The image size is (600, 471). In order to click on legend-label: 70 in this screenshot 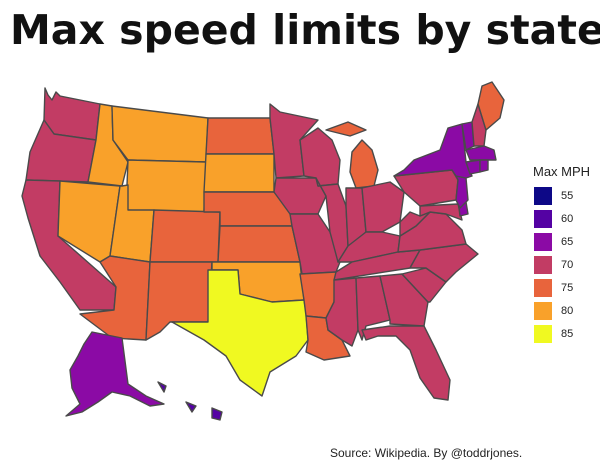, I will do `click(567, 264)`.